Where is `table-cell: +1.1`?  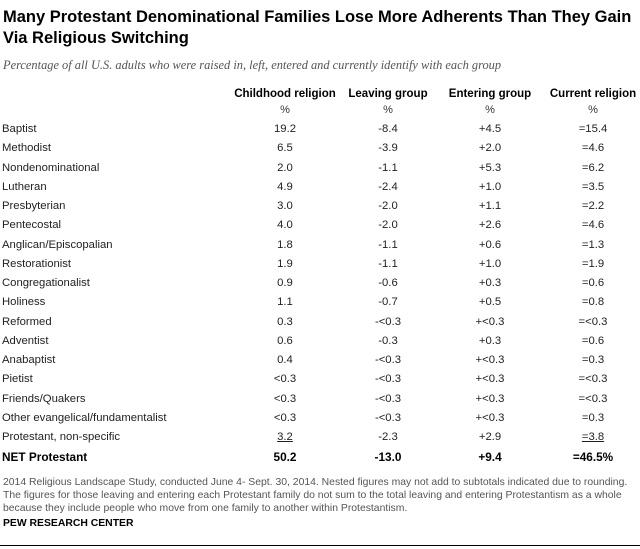 table-cell: +1.1 is located at coordinates (490, 206).